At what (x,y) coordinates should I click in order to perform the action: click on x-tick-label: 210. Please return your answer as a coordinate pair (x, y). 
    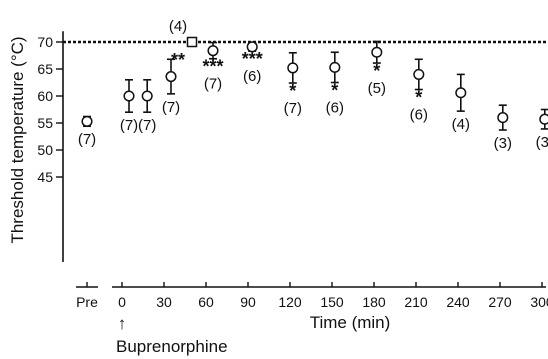
    Looking at the image, I should click on (416, 302).